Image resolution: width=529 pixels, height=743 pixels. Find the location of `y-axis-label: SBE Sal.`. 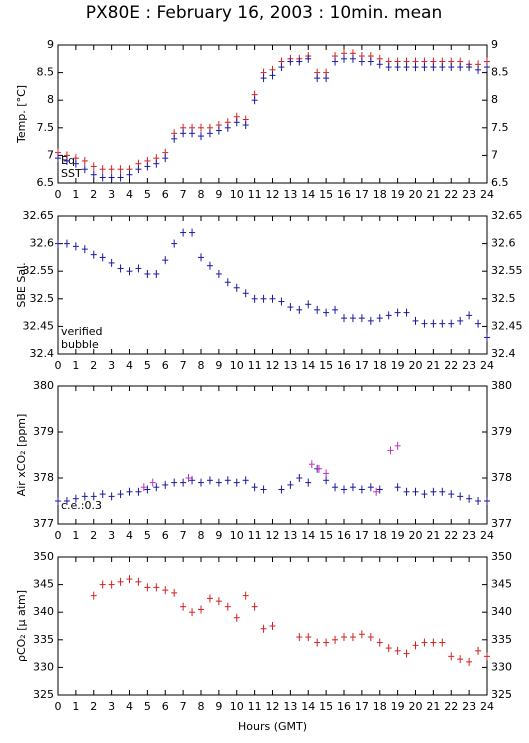

y-axis-label: SBE Sal. is located at coordinates (21, 284).